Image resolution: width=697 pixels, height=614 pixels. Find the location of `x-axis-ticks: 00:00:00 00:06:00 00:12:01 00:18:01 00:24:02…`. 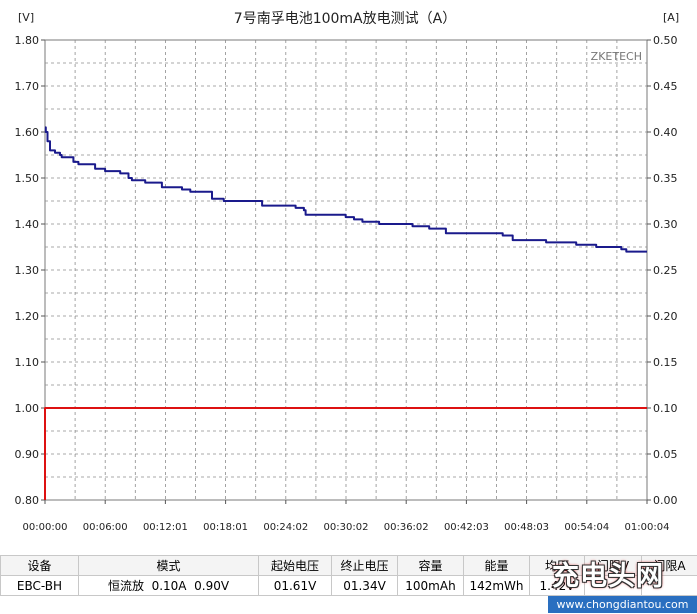

x-axis-ticks: 00:00:00 00:06:00 00:12:01 00:18:01 00:24:02… is located at coordinates (346, 516).